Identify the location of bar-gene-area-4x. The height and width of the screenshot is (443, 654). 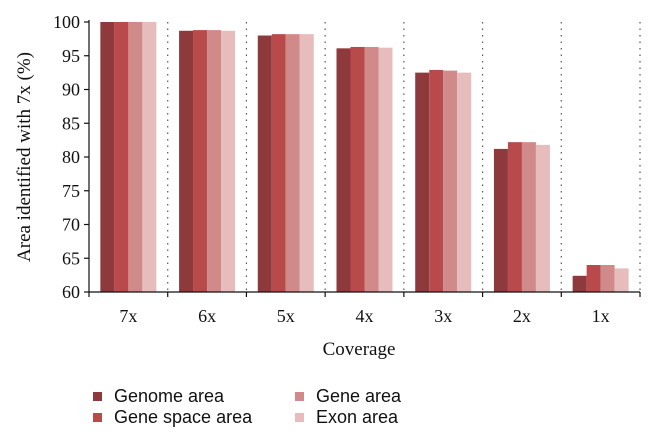
(371, 169).